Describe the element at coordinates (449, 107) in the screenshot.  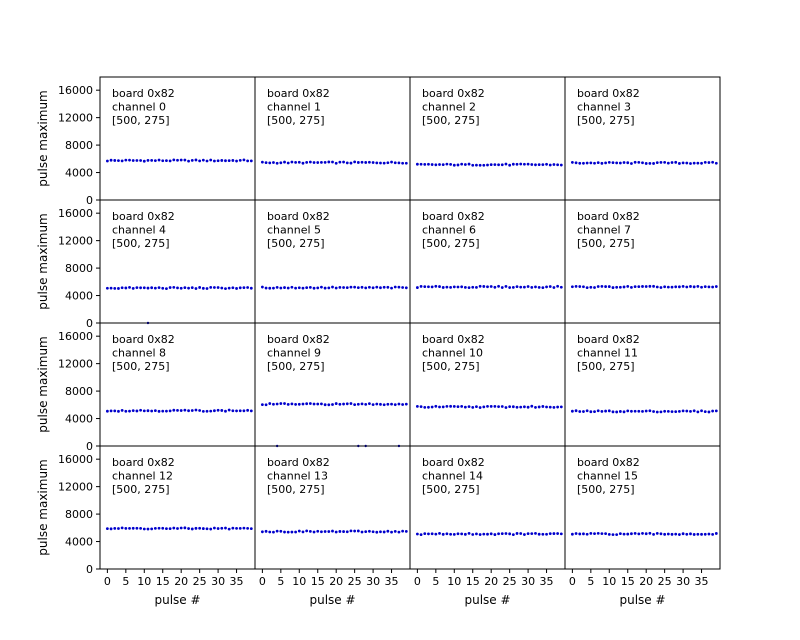
I see `channel-label: channel 2` at that location.